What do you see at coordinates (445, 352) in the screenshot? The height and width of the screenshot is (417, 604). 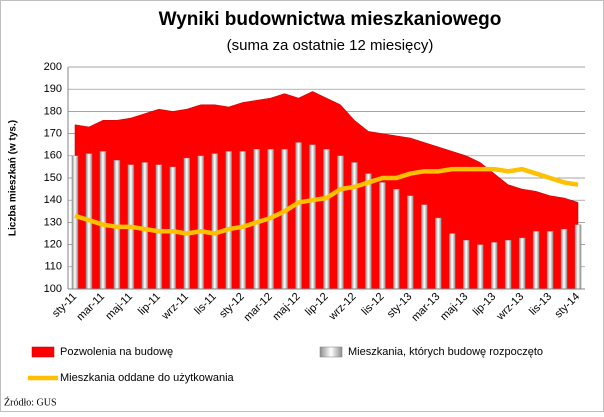 I see `legend-label: Mieszkania, których budowę rozpoczęto` at bounding box center [445, 352].